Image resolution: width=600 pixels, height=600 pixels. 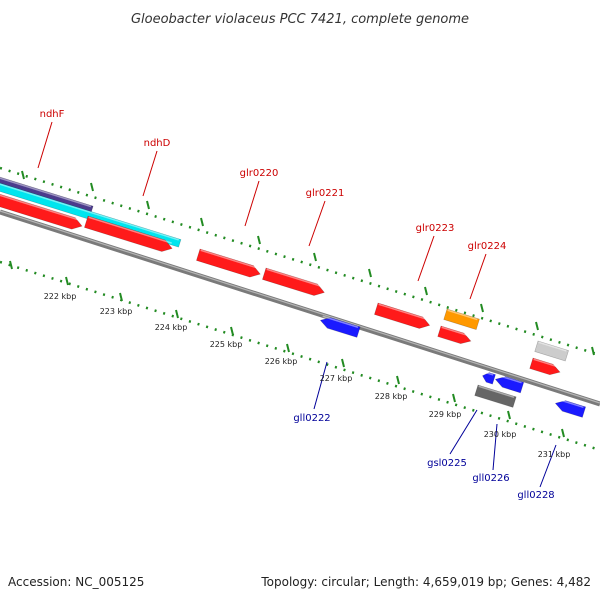 What do you see at coordinates (462, 315) in the screenshot?
I see `glr0224-feature-shine` at bounding box center [462, 315].